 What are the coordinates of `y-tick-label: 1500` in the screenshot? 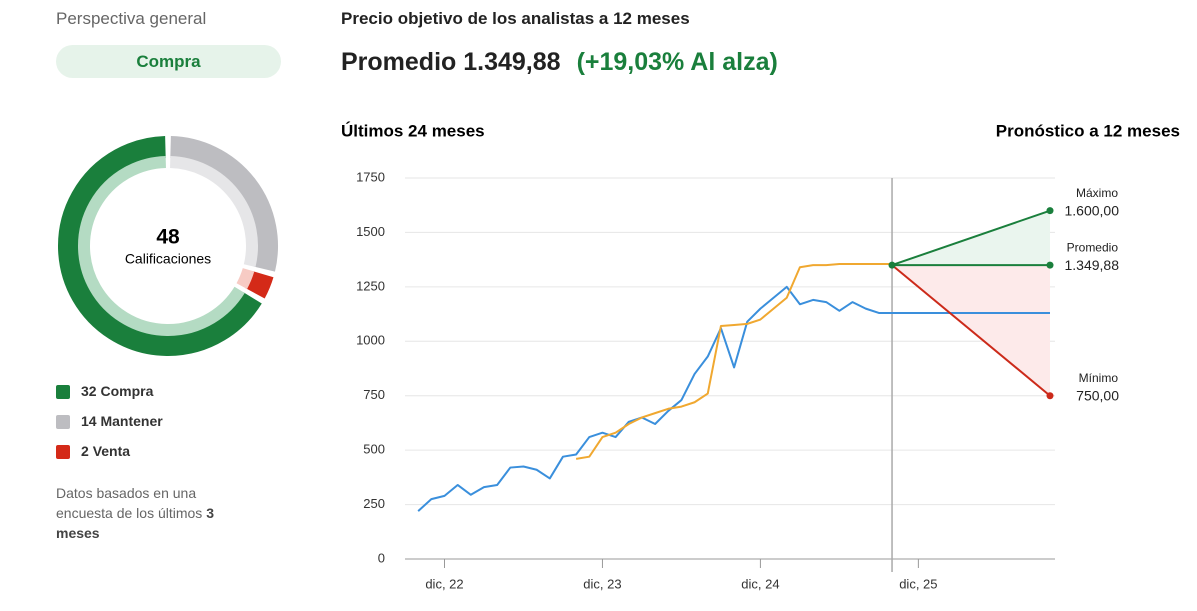 It's located at (370, 231).